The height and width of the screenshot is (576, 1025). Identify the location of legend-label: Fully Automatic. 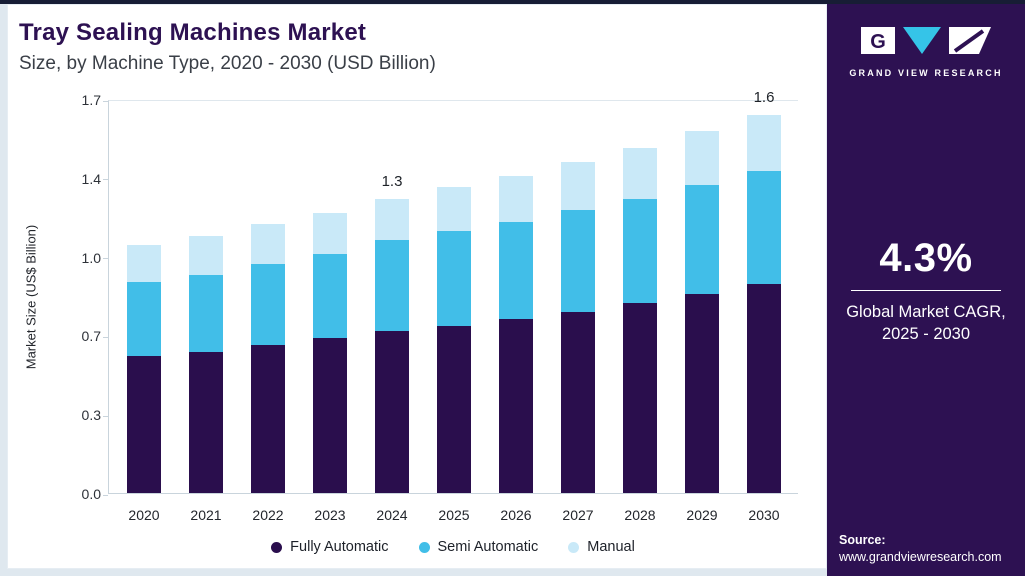
(339, 547).